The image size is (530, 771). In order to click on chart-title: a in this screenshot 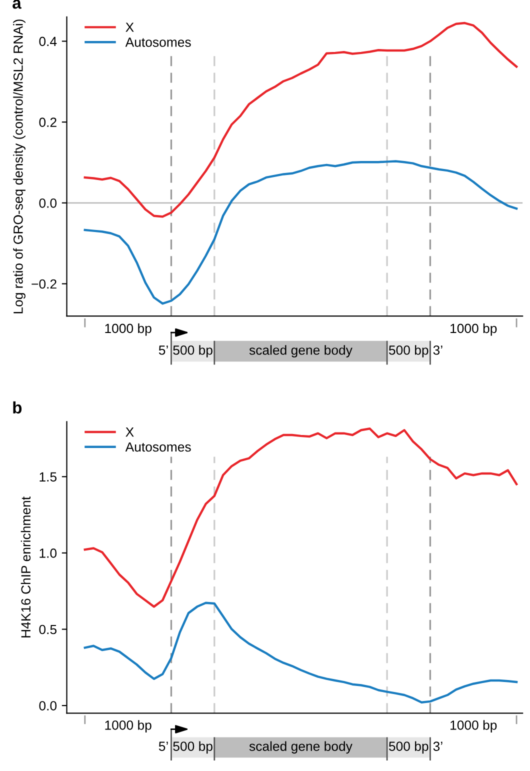, I will do `click(17, 4)`.